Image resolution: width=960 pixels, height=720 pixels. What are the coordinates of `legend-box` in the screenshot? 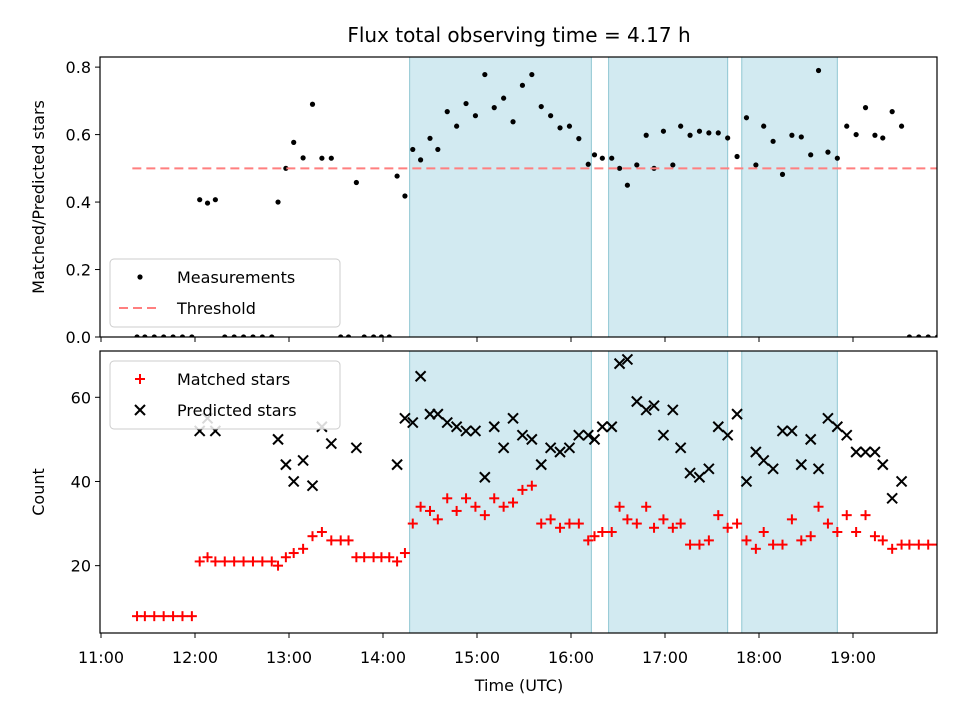 It's located at (225, 293).